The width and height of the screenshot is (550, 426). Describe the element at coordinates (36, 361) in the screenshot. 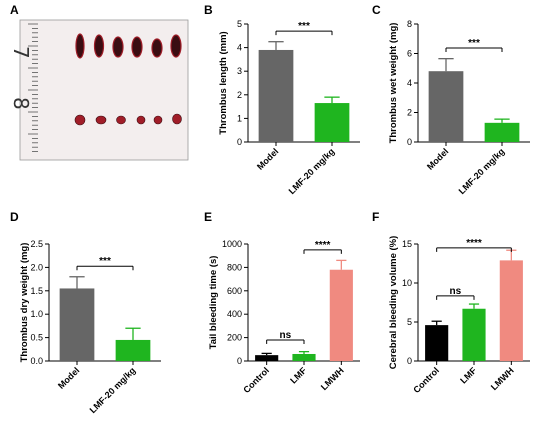

I see `y-tick-label: 0.0` at that location.